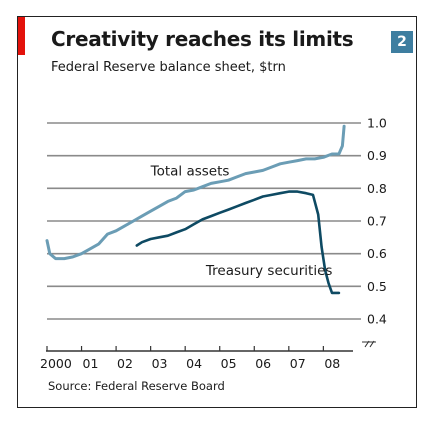 This screenshot has height=430, width=444. Describe the element at coordinates (56, 363) in the screenshot. I see `x-tick-label: 2000` at that location.